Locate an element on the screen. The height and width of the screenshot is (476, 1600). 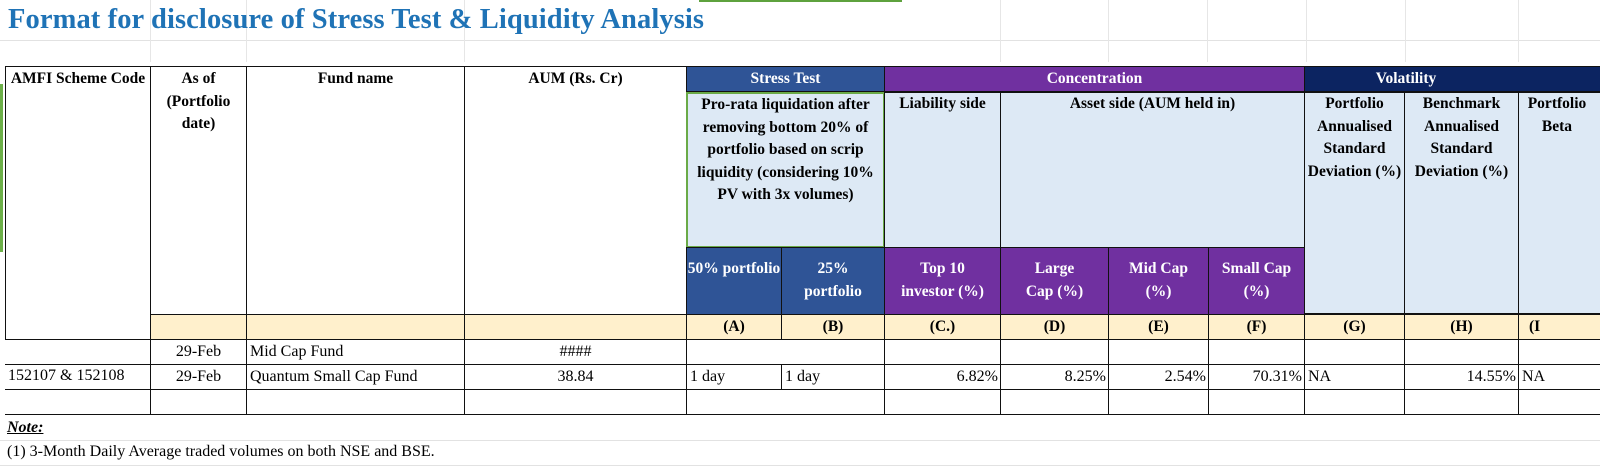
letter-f: (F) is located at coordinates (1256, 327).